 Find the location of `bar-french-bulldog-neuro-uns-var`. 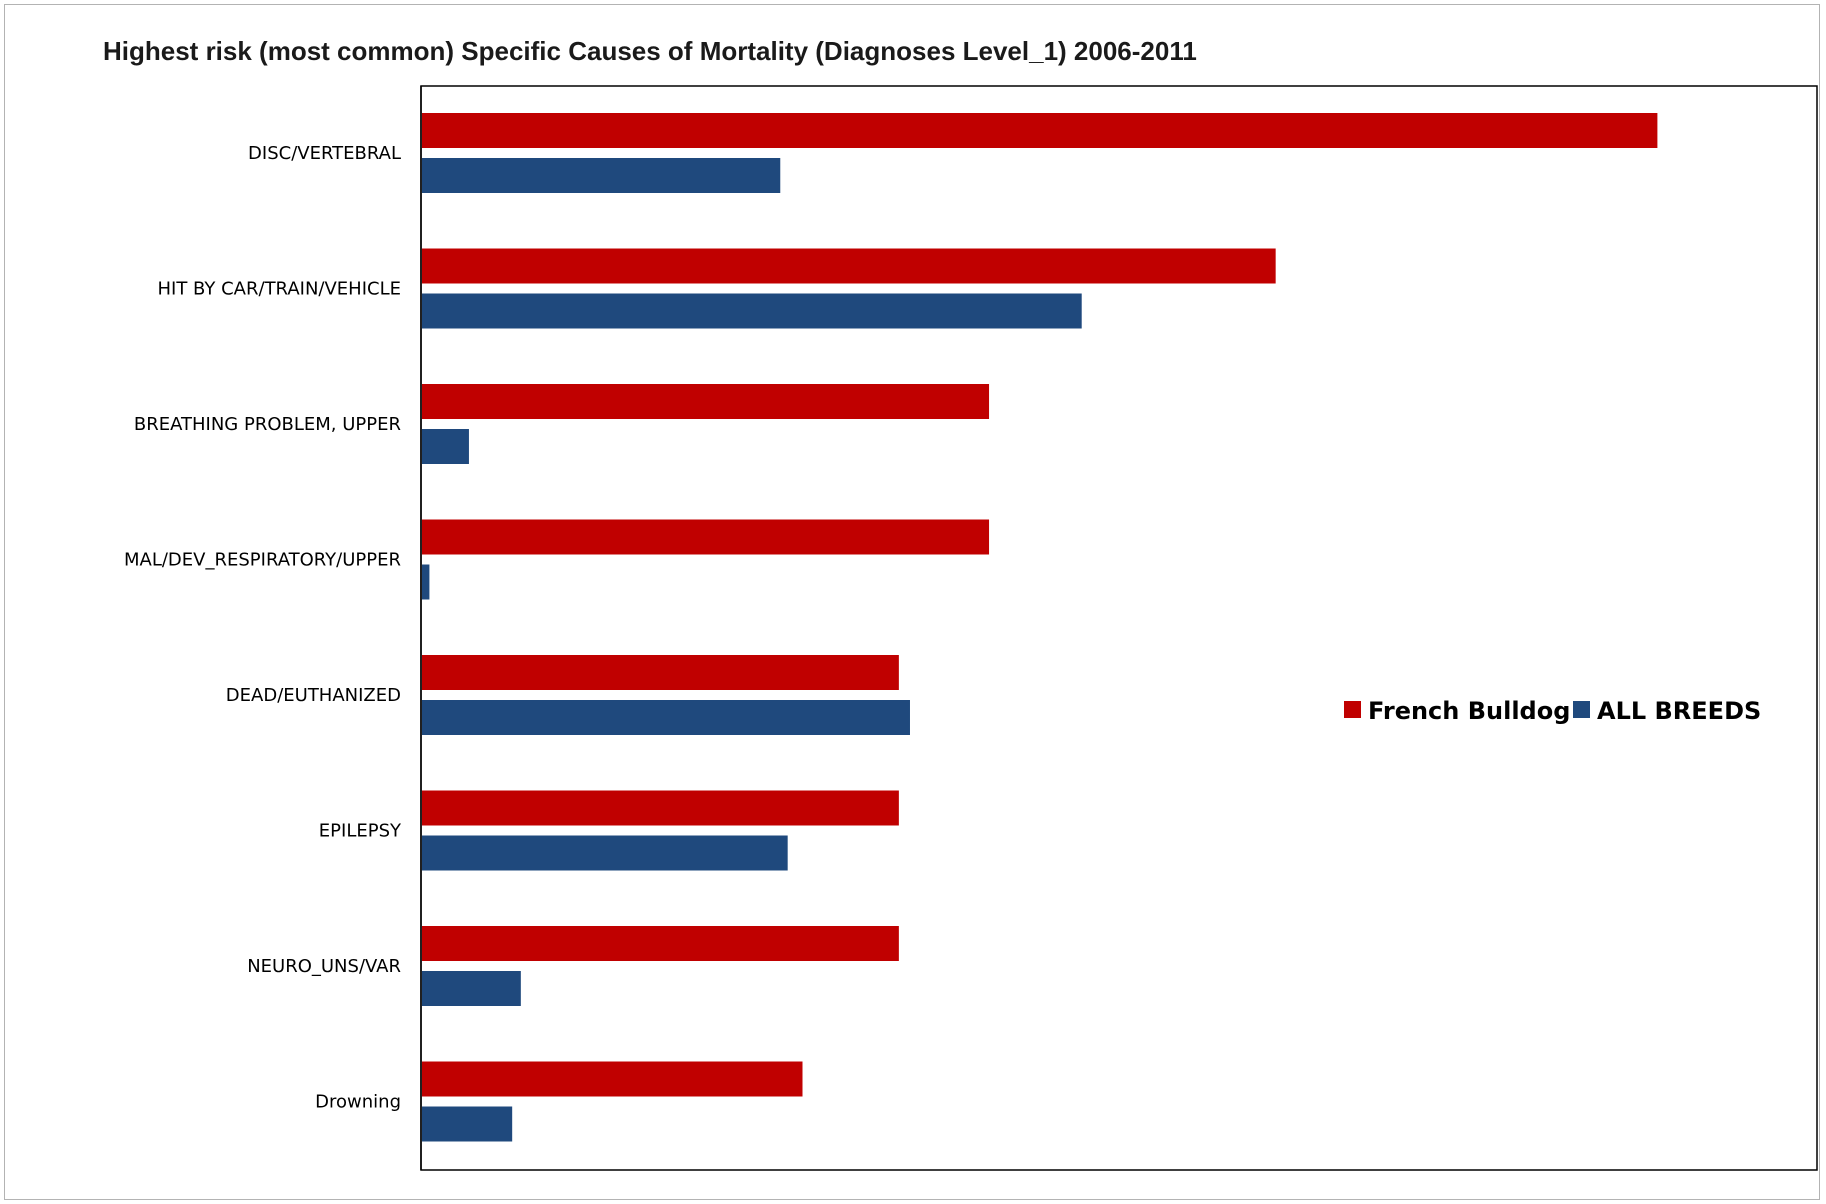

bar-french-bulldog-neuro-uns-var is located at coordinates (660, 943).